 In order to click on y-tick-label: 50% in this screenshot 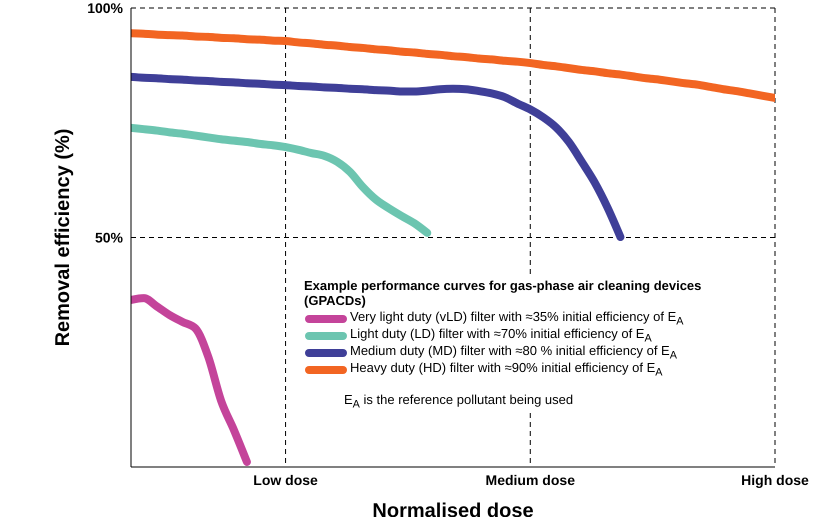, I will do `click(109, 237)`.